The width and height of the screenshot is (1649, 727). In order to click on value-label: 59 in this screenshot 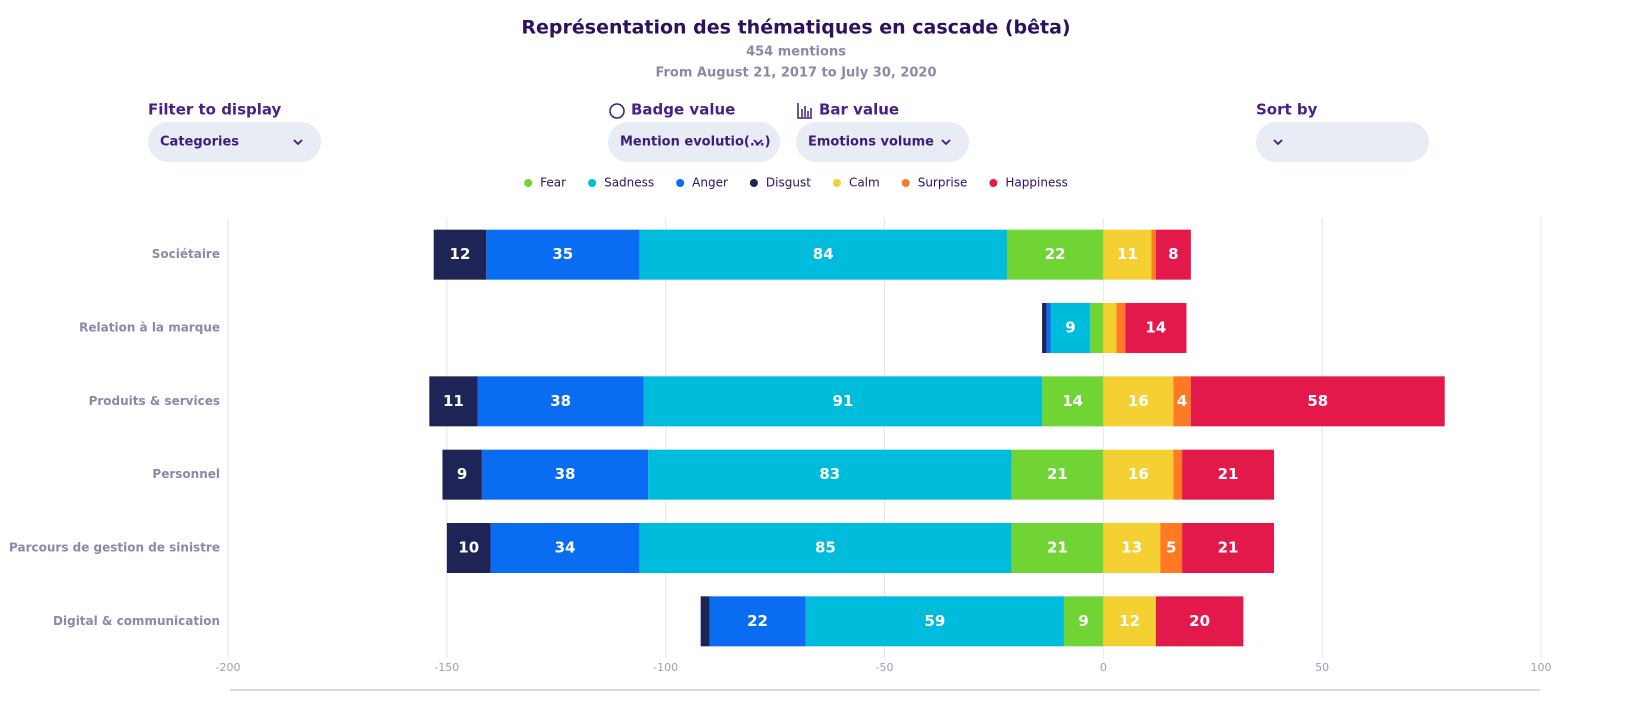, I will do `click(934, 621)`.